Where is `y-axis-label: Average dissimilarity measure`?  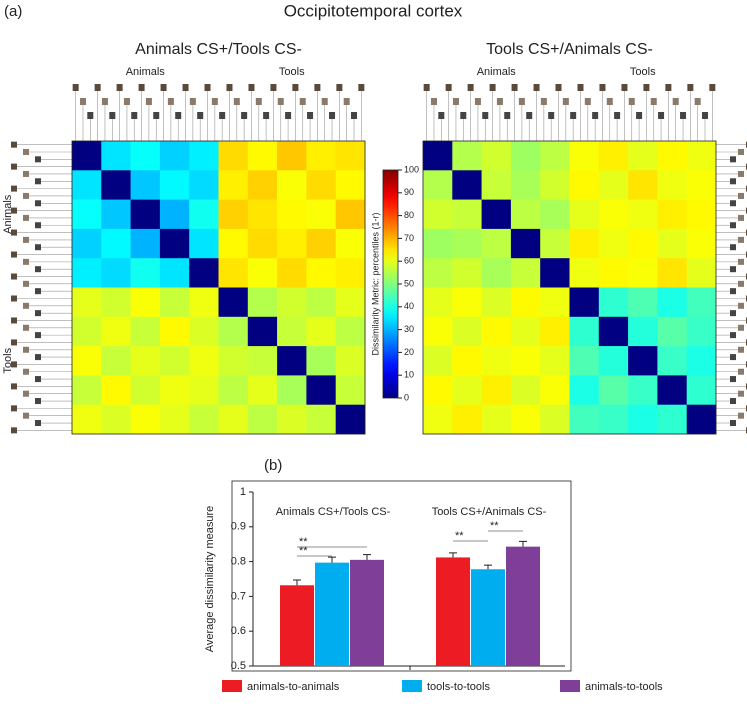
y-axis-label: Average dissimilarity measure is located at coordinates (210, 579).